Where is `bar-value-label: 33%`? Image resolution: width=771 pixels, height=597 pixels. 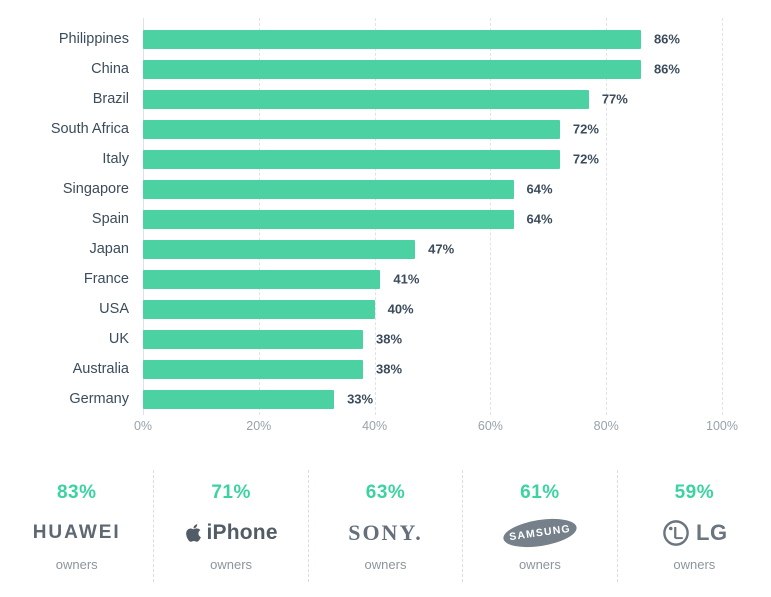 bar-value-label: 33% is located at coordinates (360, 399).